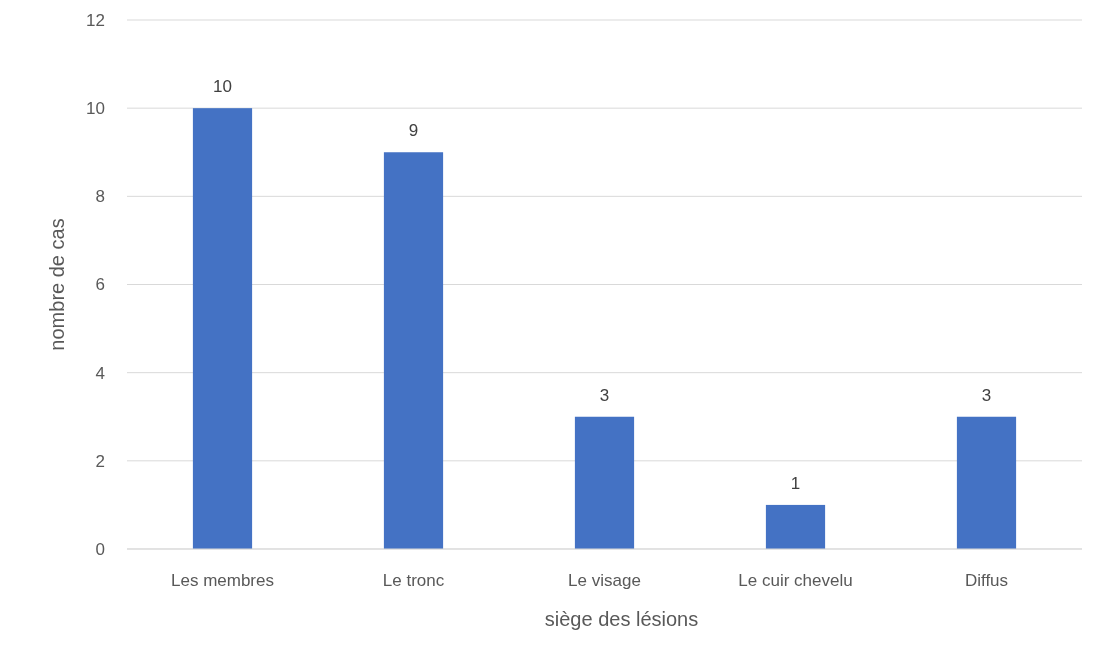 The width and height of the screenshot is (1098, 666). I want to click on y-tick-label: 2, so click(100, 461).